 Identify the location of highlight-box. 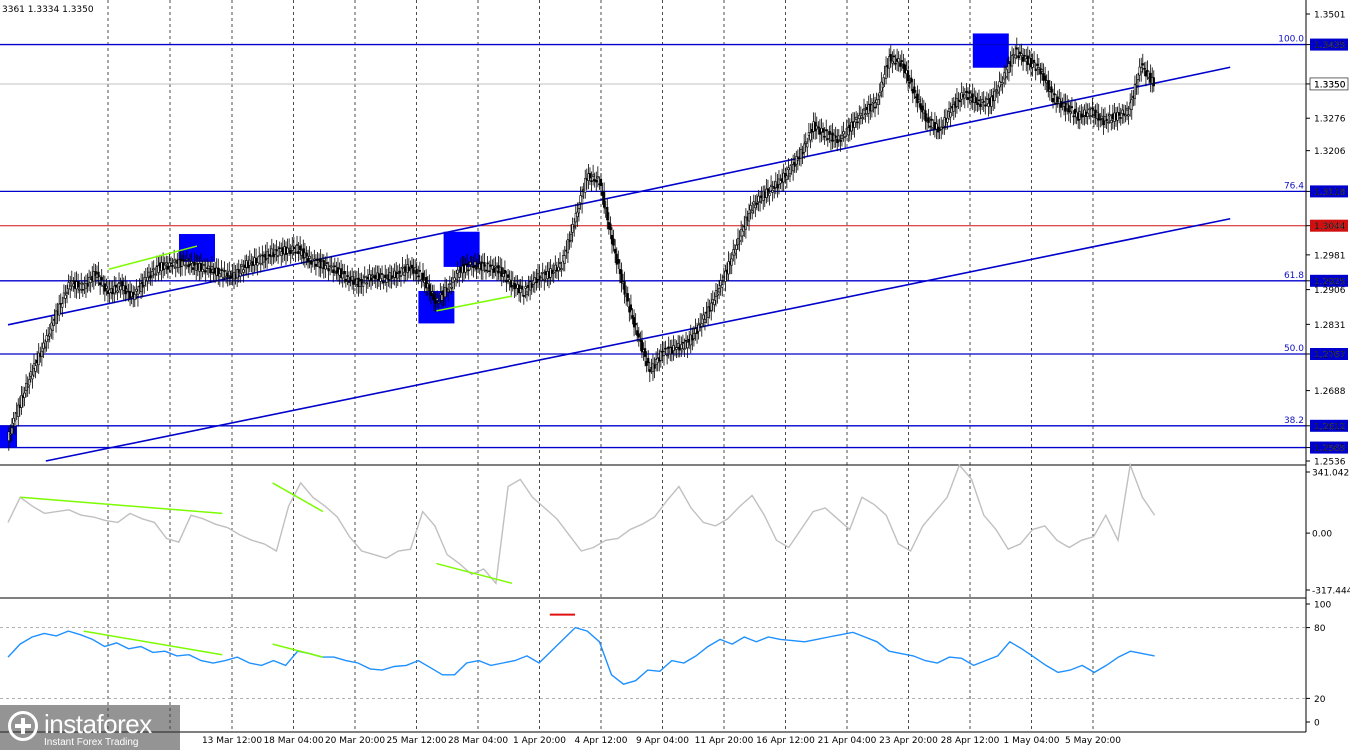
(197, 248).